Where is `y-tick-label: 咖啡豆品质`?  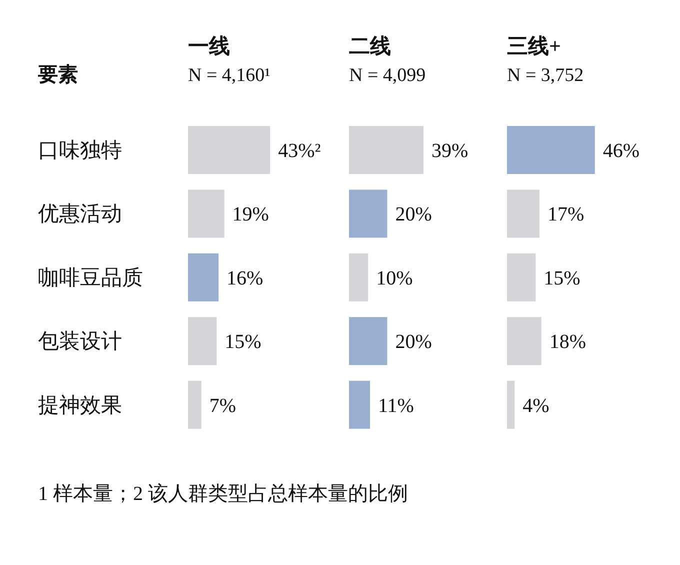 y-tick-label: 咖啡豆品质 is located at coordinates (90, 277).